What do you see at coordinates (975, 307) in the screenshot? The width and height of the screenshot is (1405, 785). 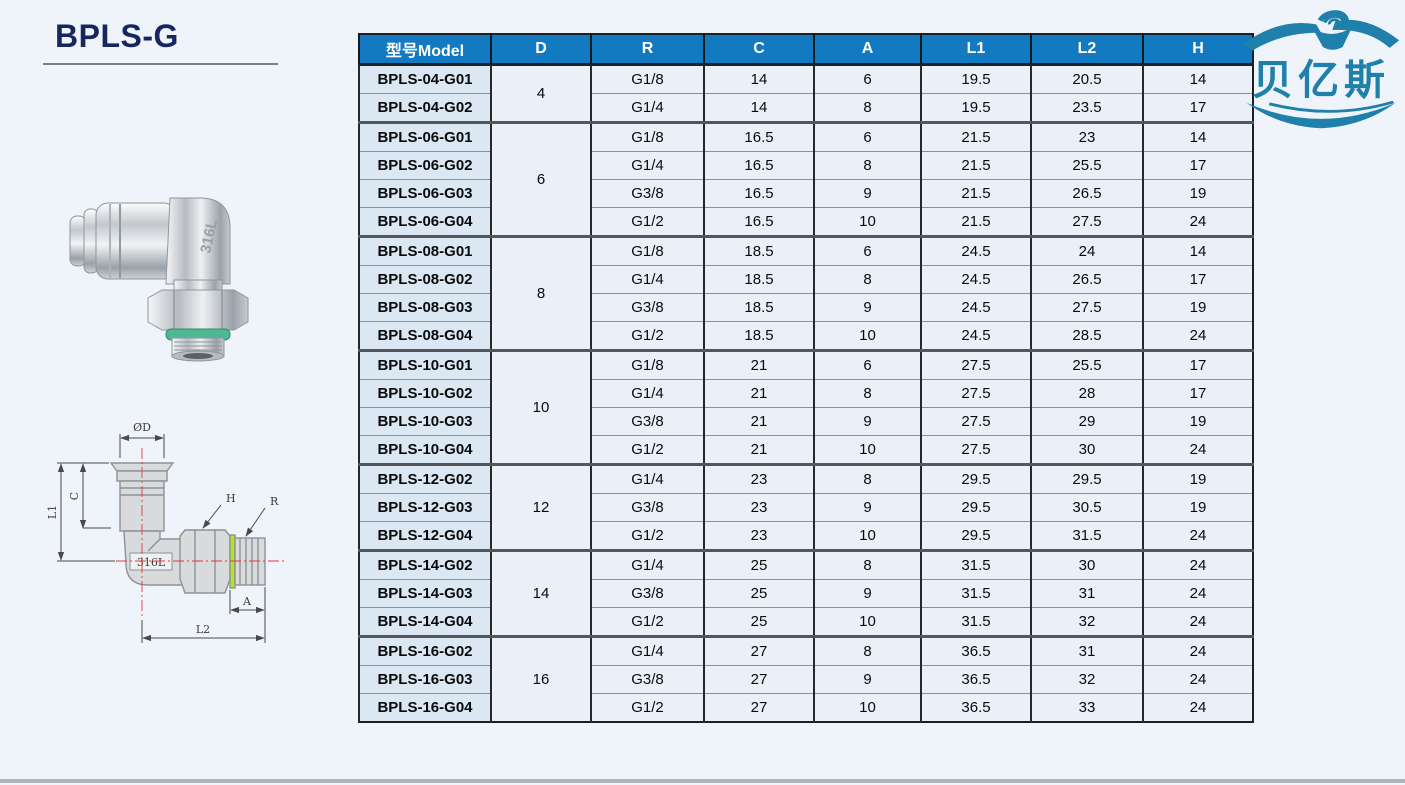 I see `cell-value: 24.5` at bounding box center [975, 307].